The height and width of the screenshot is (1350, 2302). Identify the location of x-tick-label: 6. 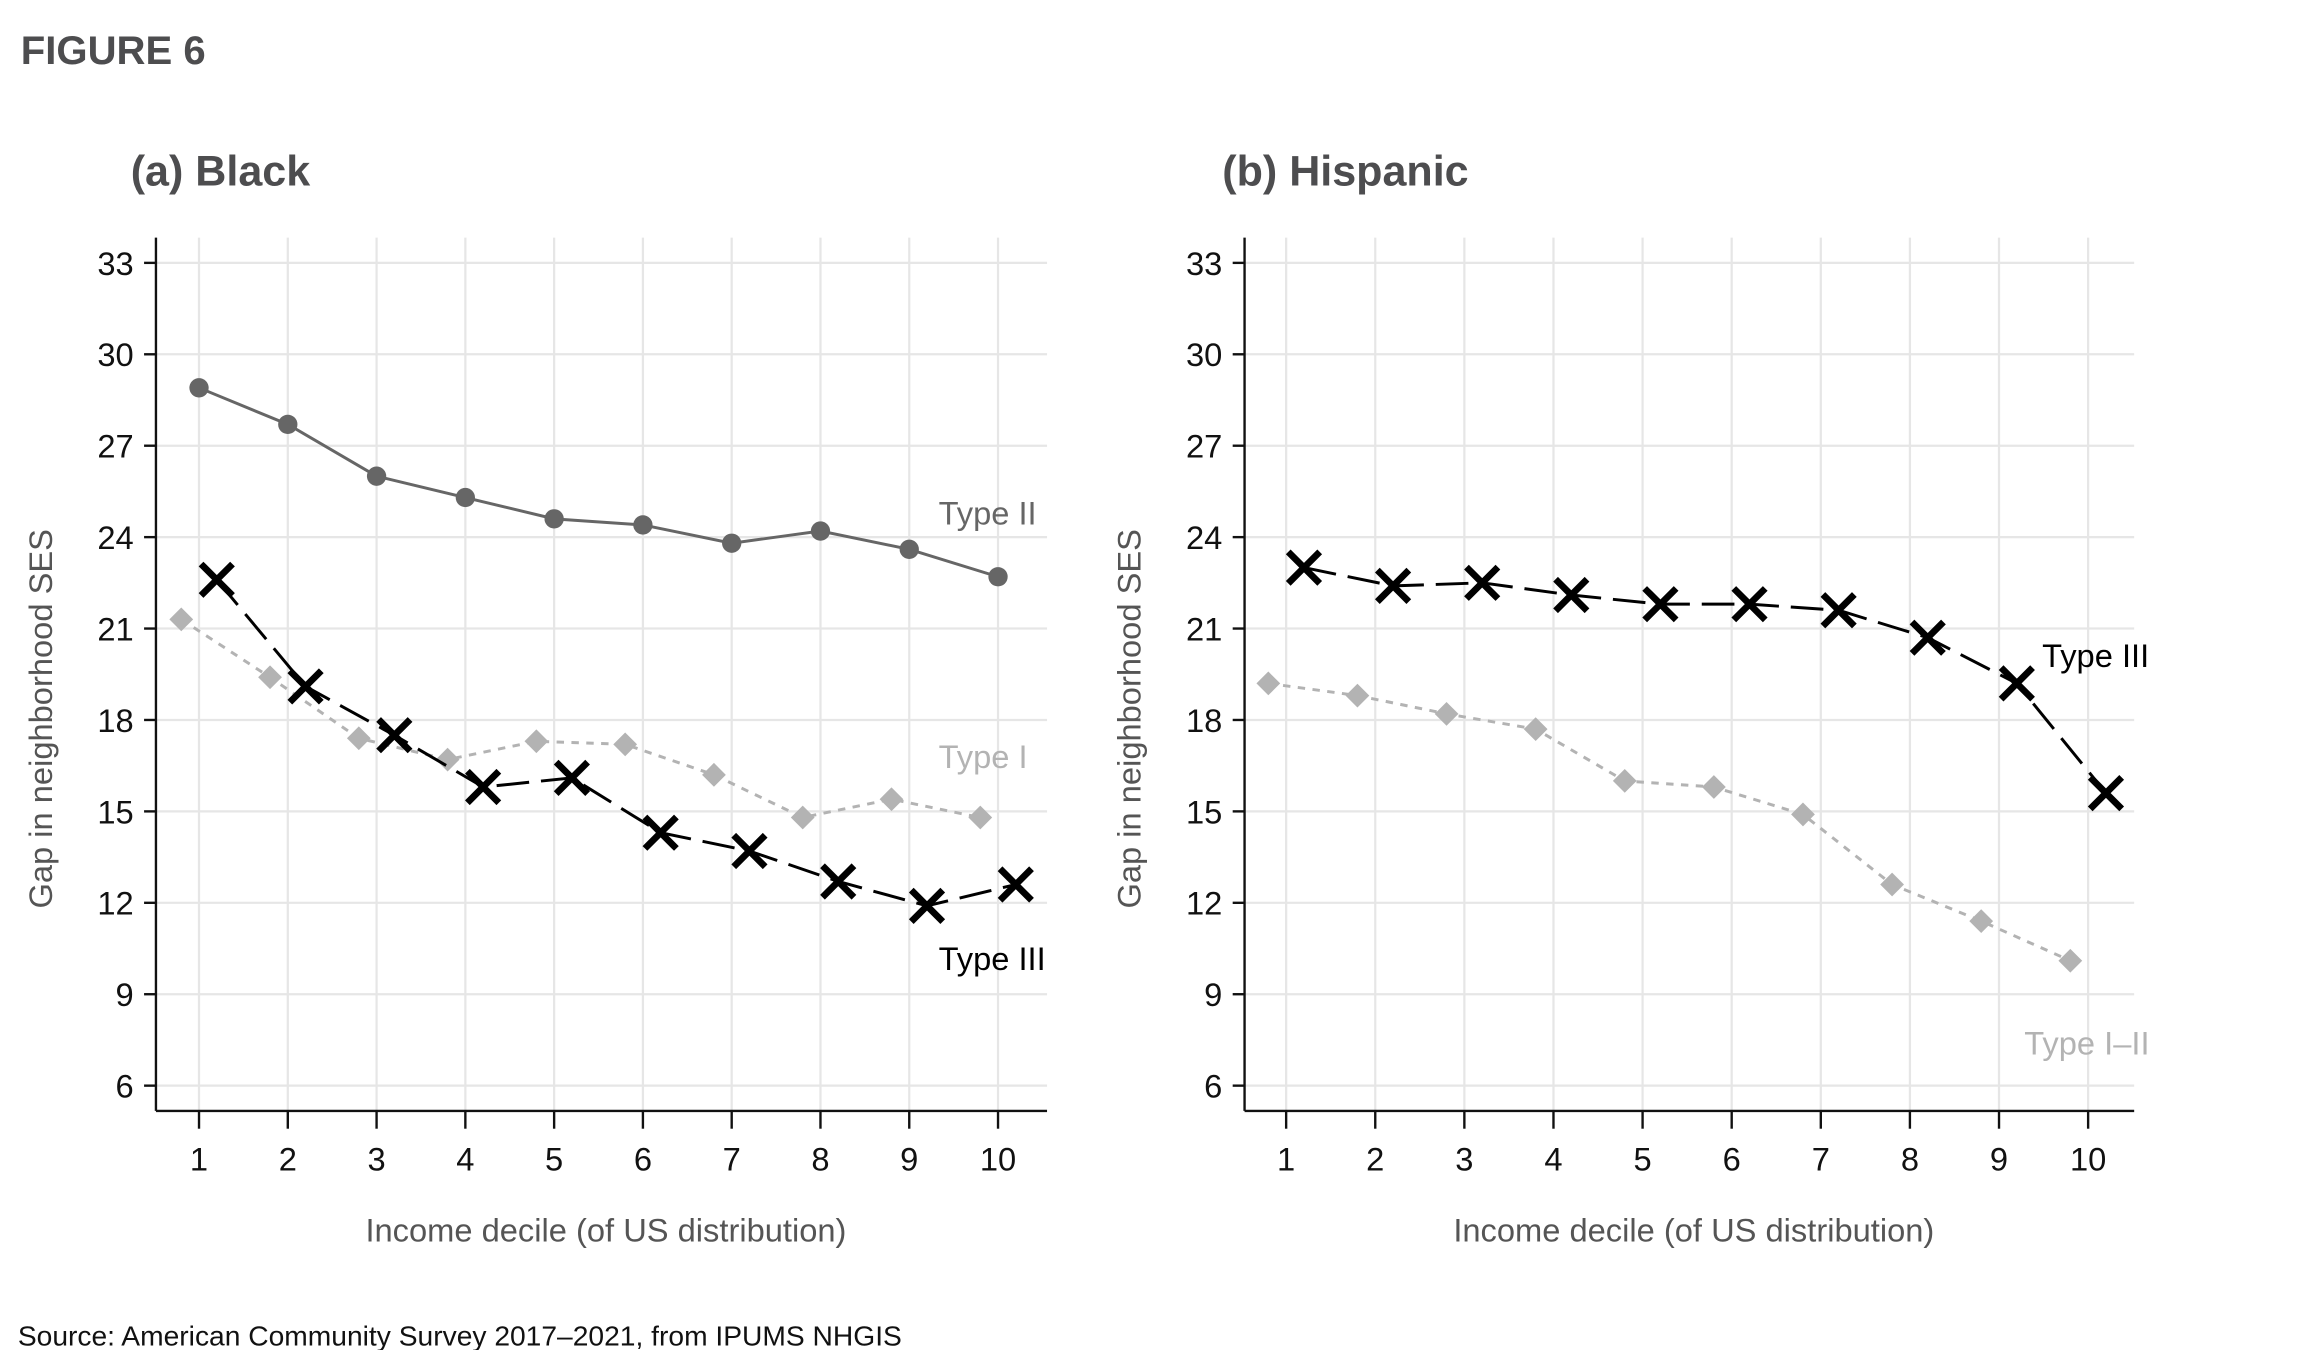
(643, 1158).